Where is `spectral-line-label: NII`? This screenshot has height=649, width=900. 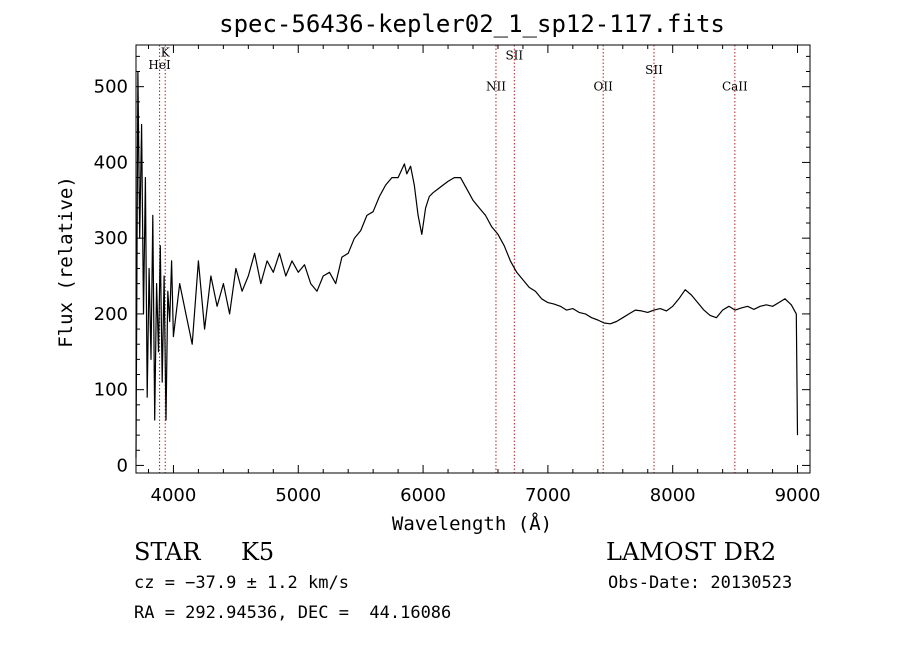 spectral-line-label: NII is located at coordinates (496, 86).